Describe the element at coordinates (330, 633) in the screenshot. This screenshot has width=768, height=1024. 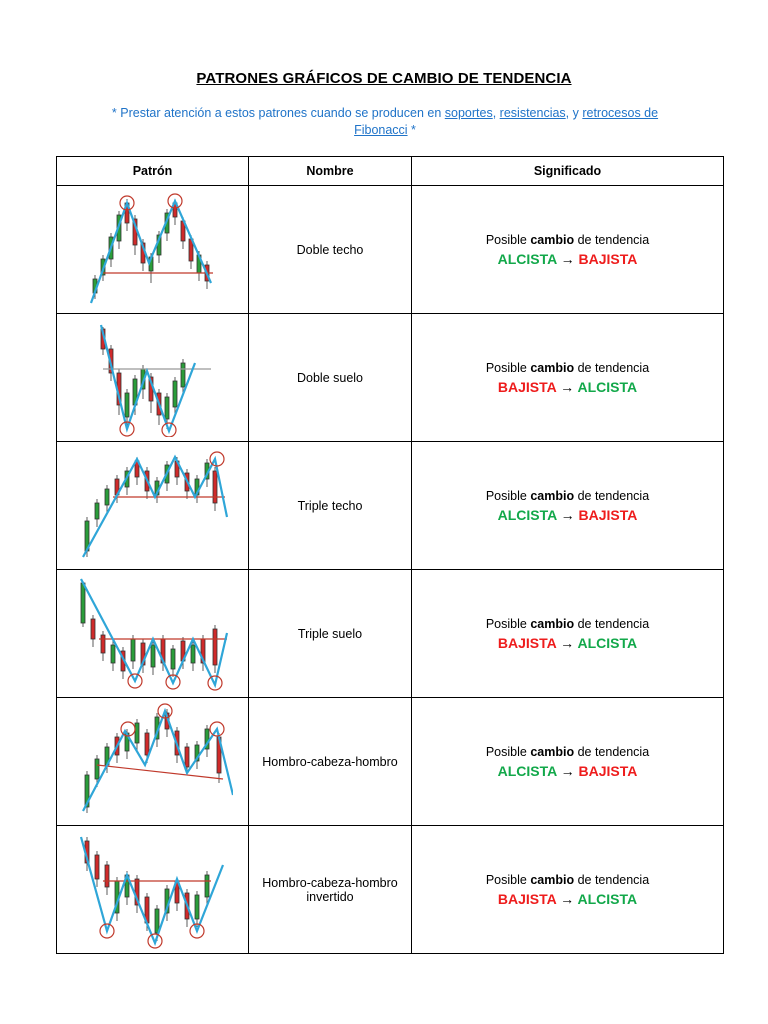
I see `pattern-name: Triple suelo` at that location.